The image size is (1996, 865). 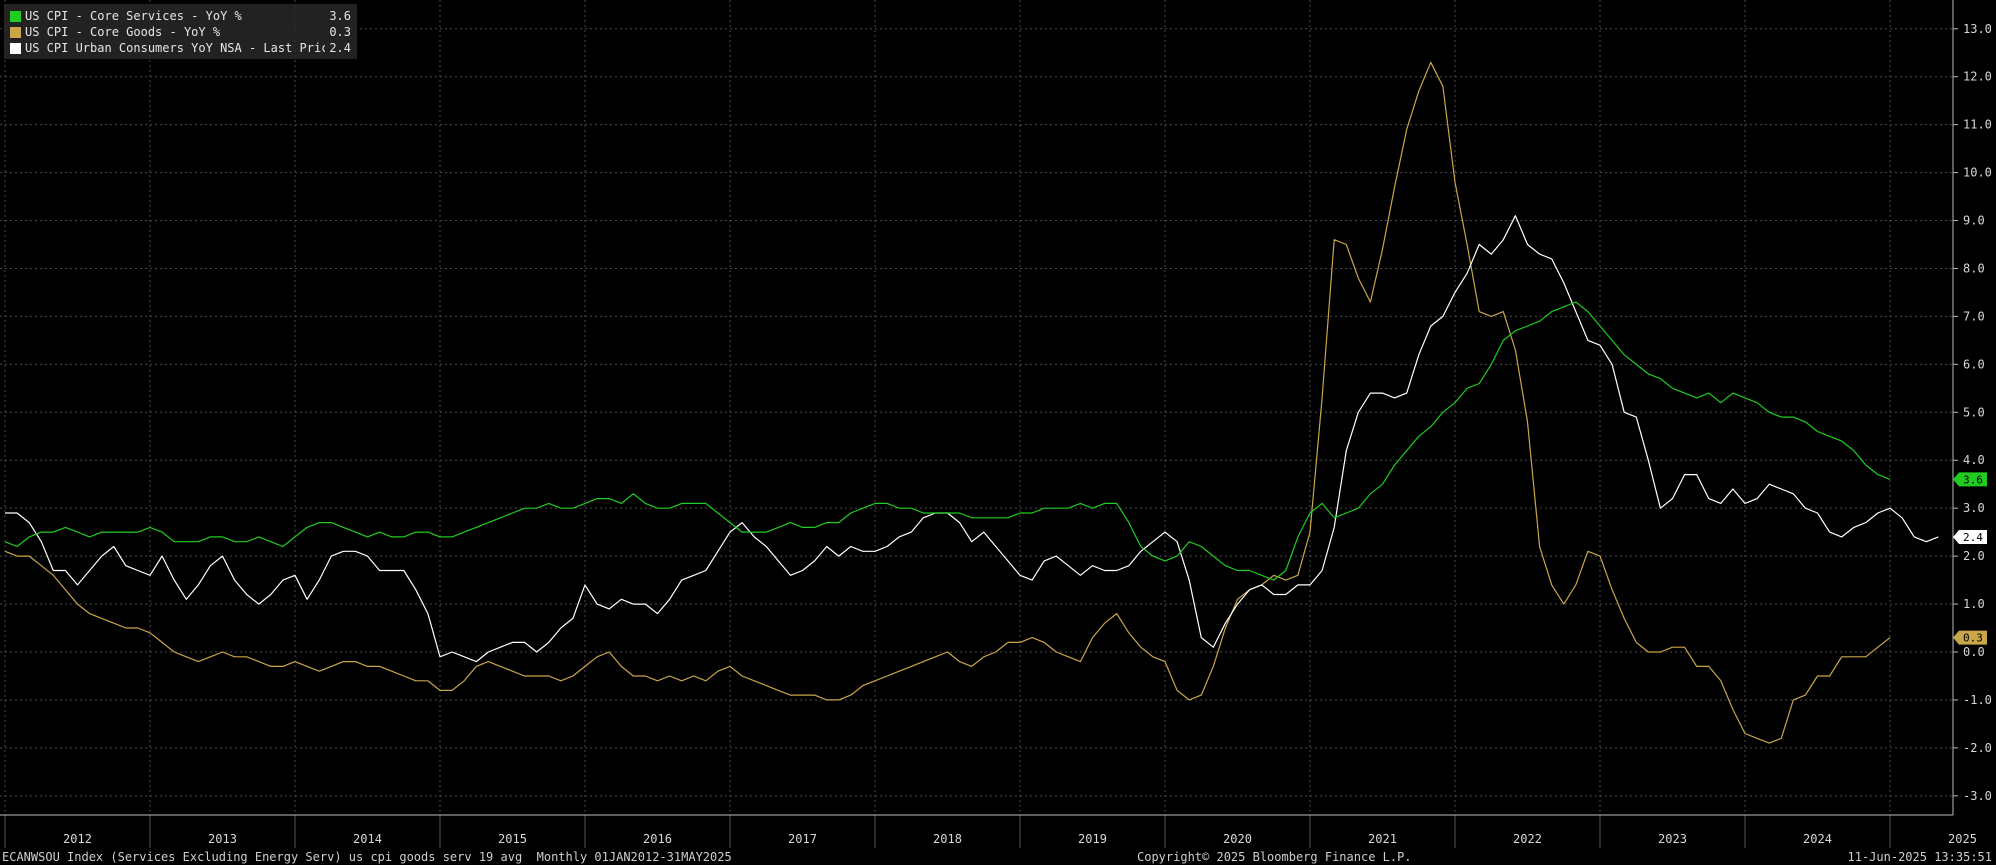 I want to click on y-tick-label: 5.0, so click(x=1974, y=412).